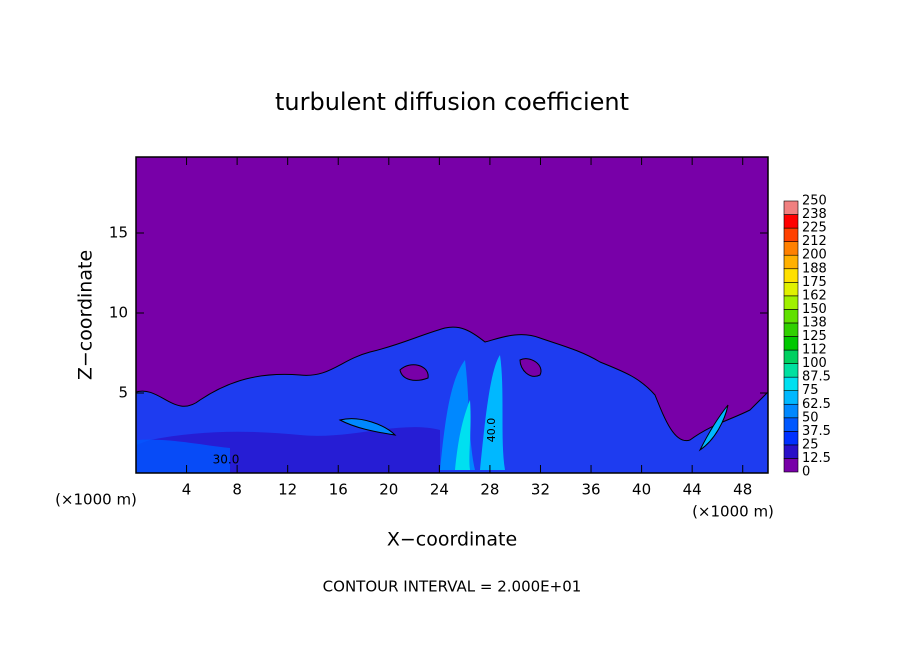 This screenshot has height=654, width=904. Describe the element at coordinates (814, 322) in the screenshot. I see `colorbar-label: 138` at that location.